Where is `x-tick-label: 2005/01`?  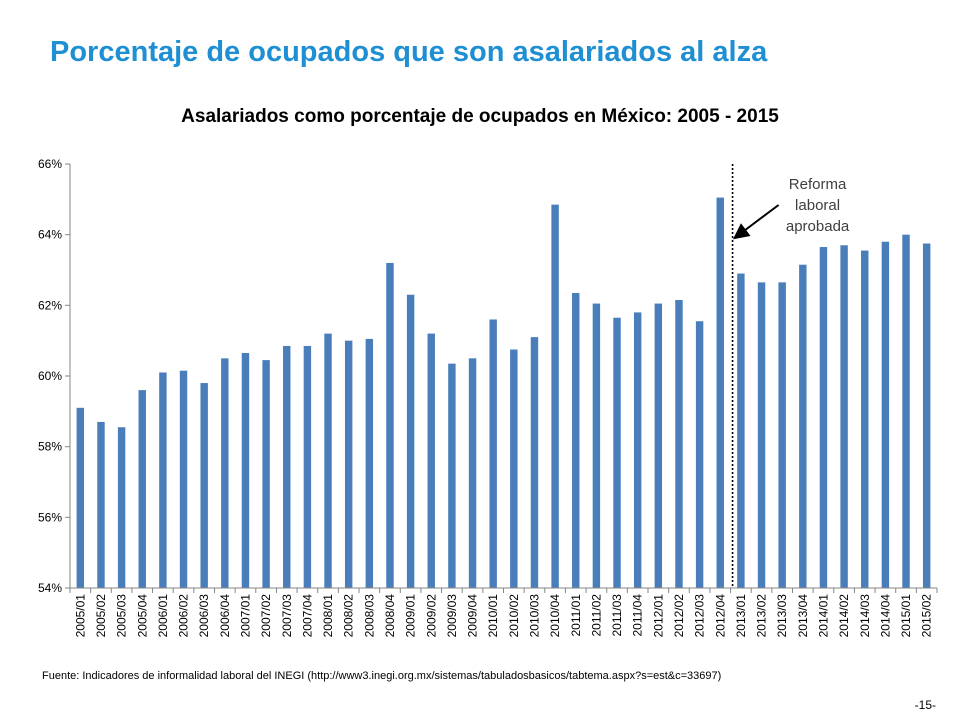 x-tick-label: 2005/01 is located at coordinates (80, 616).